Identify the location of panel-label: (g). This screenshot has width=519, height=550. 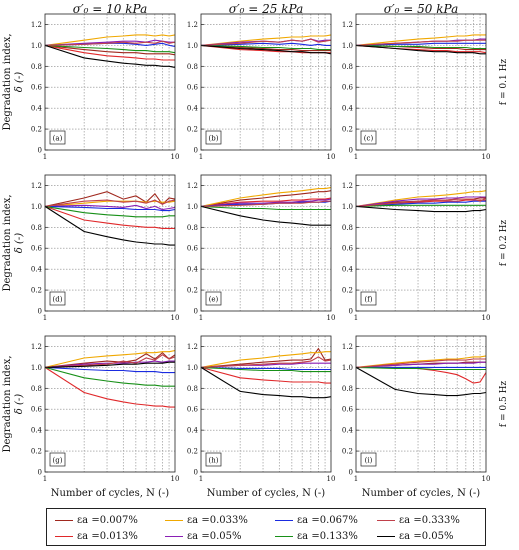
(58, 461).